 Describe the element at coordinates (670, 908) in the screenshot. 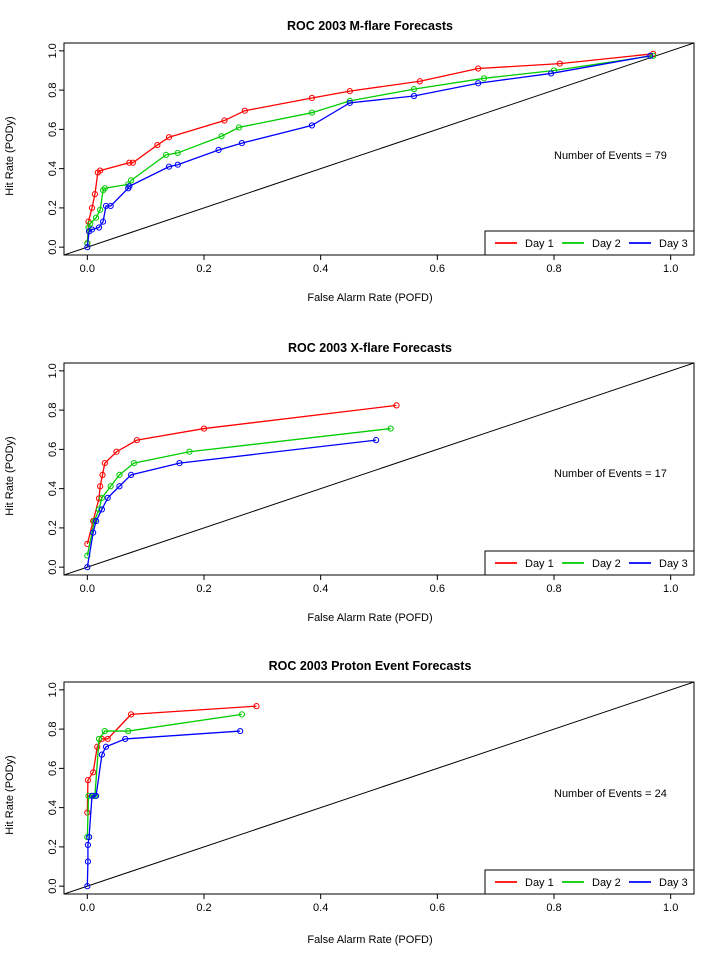

I see `x-tick-label: 1.0` at that location.